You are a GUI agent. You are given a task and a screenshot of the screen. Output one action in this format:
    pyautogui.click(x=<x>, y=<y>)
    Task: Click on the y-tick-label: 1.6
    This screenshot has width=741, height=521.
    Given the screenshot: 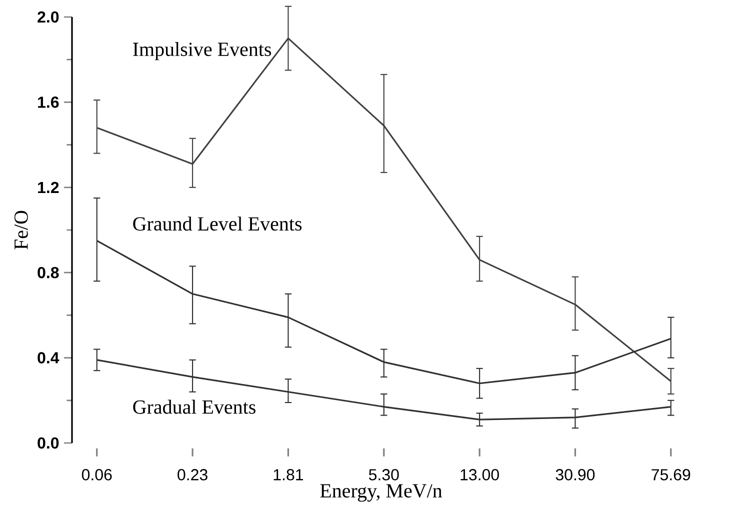 What is the action you would take?
    pyautogui.click(x=48, y=102)
    